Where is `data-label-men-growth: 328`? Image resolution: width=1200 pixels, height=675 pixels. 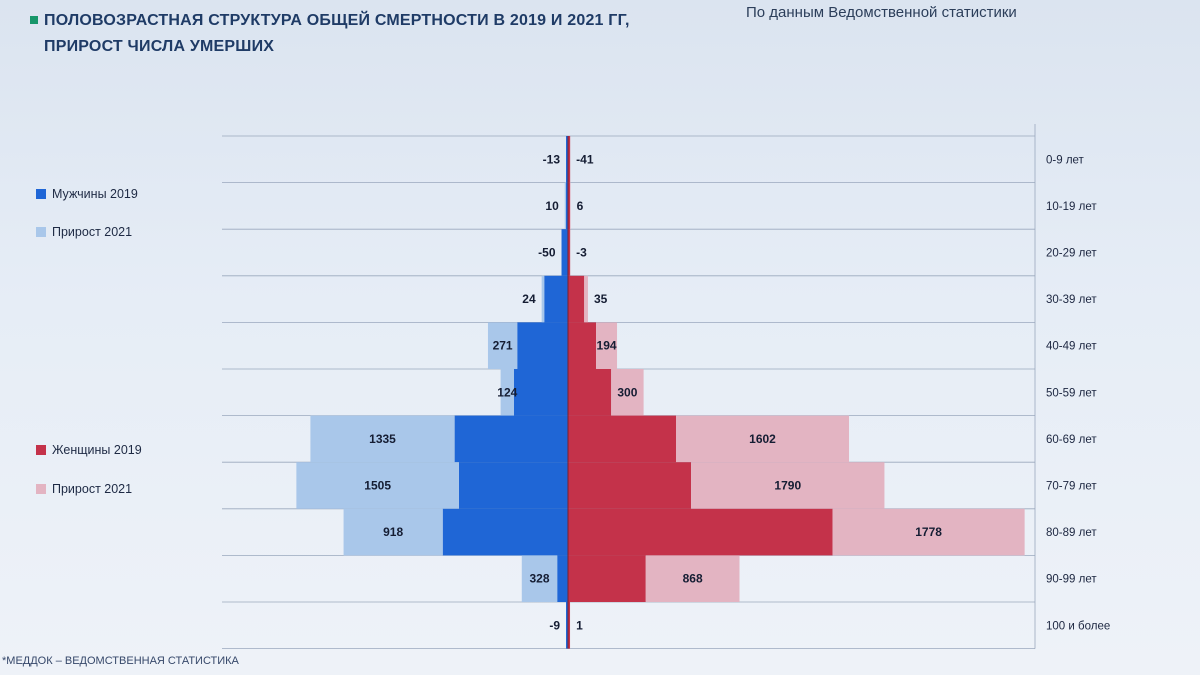 data-label-men-growth: 328 is located at coordinates (539, 579).